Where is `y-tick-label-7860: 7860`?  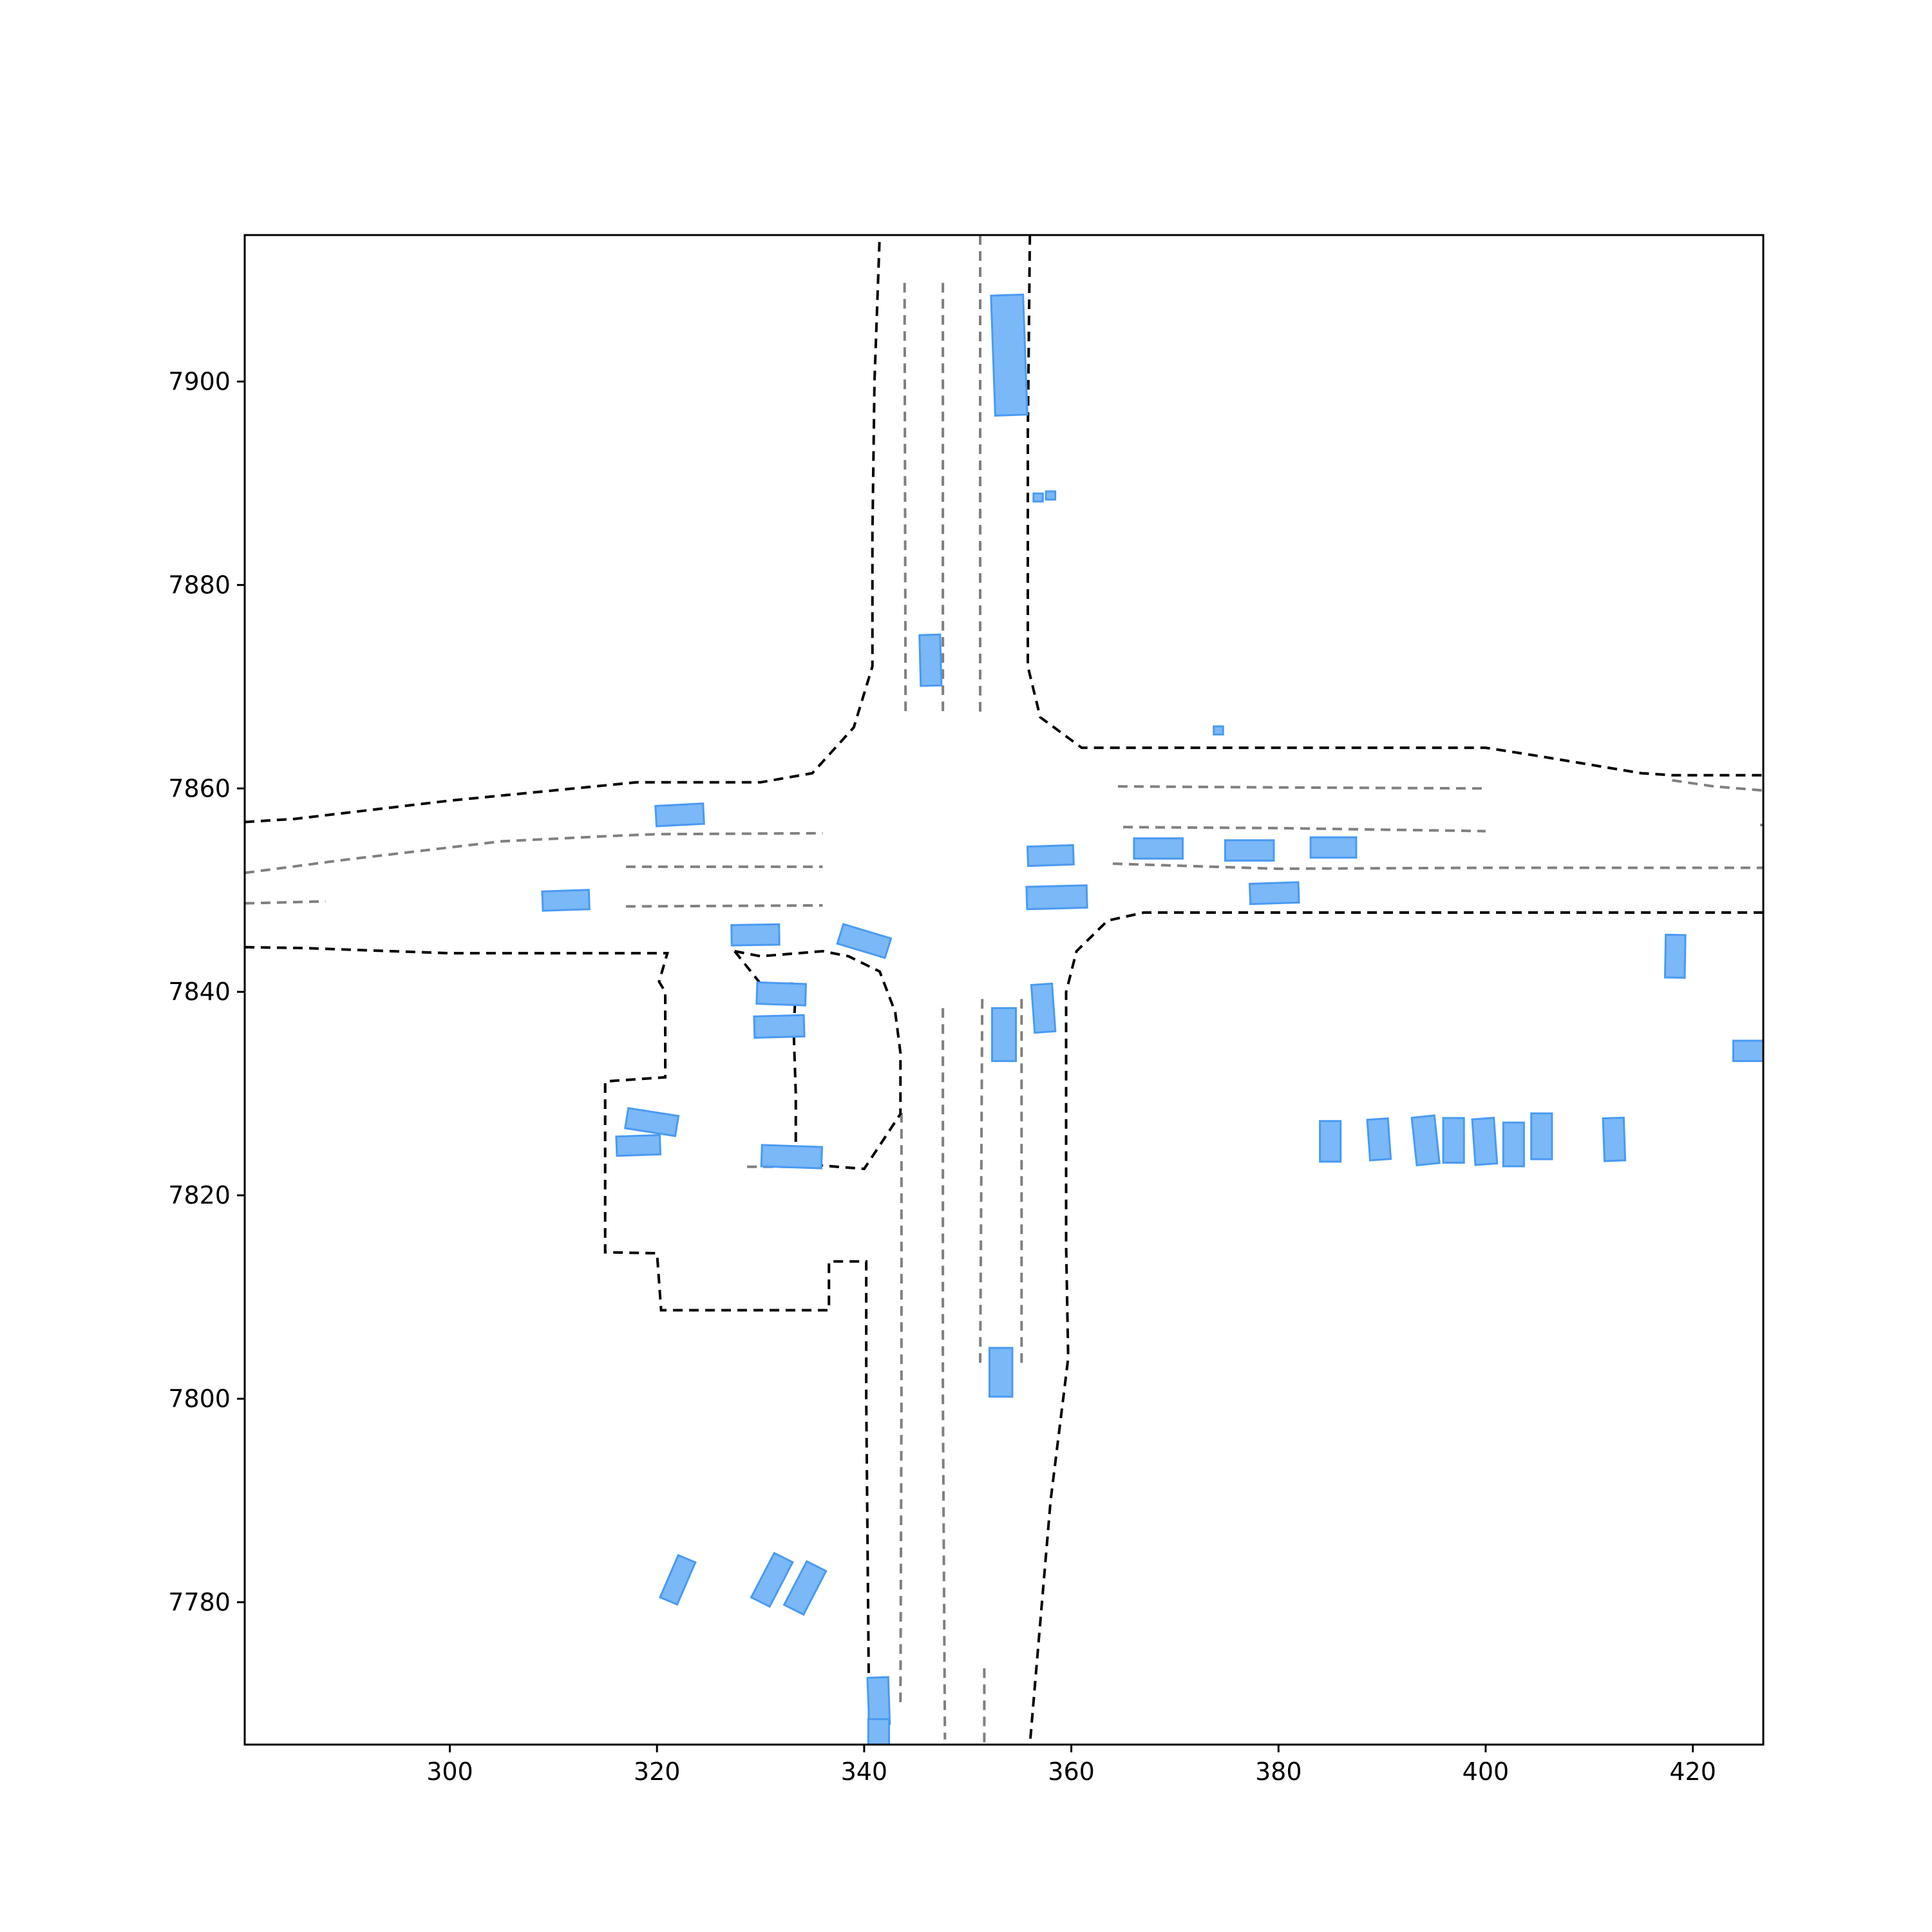
y-tick-label-7860: 7860 is located at coordinates (199, 788).